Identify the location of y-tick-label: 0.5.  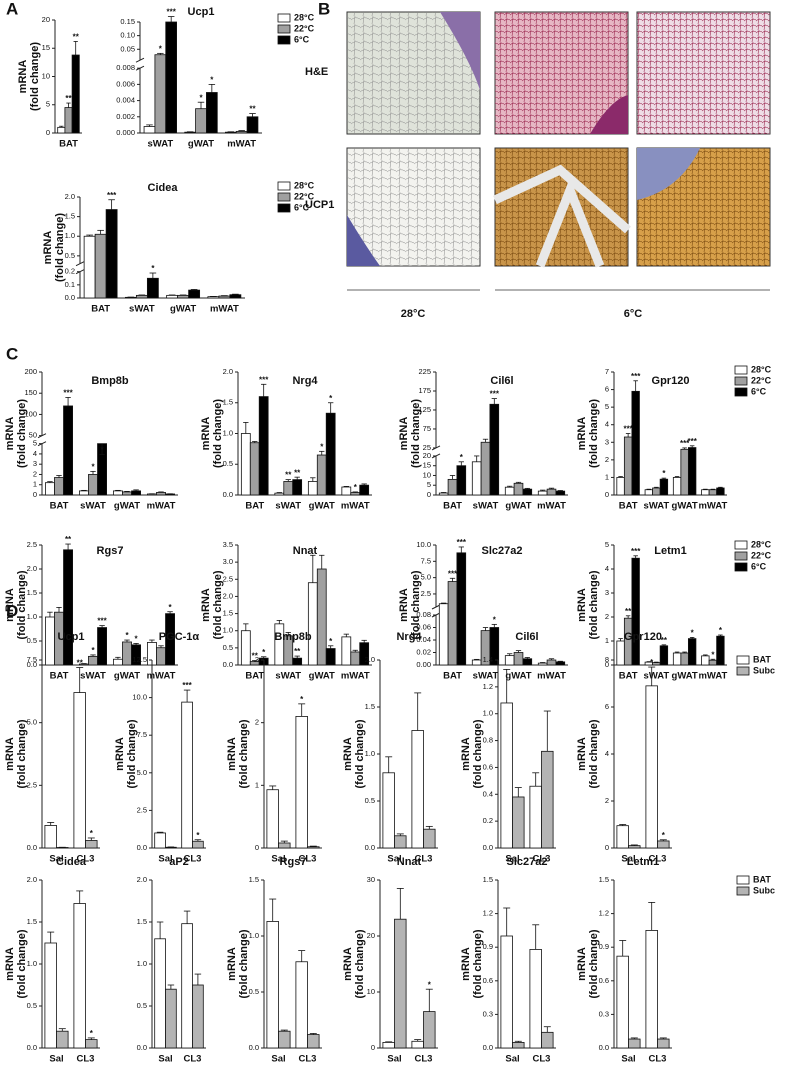
(142, 1005).